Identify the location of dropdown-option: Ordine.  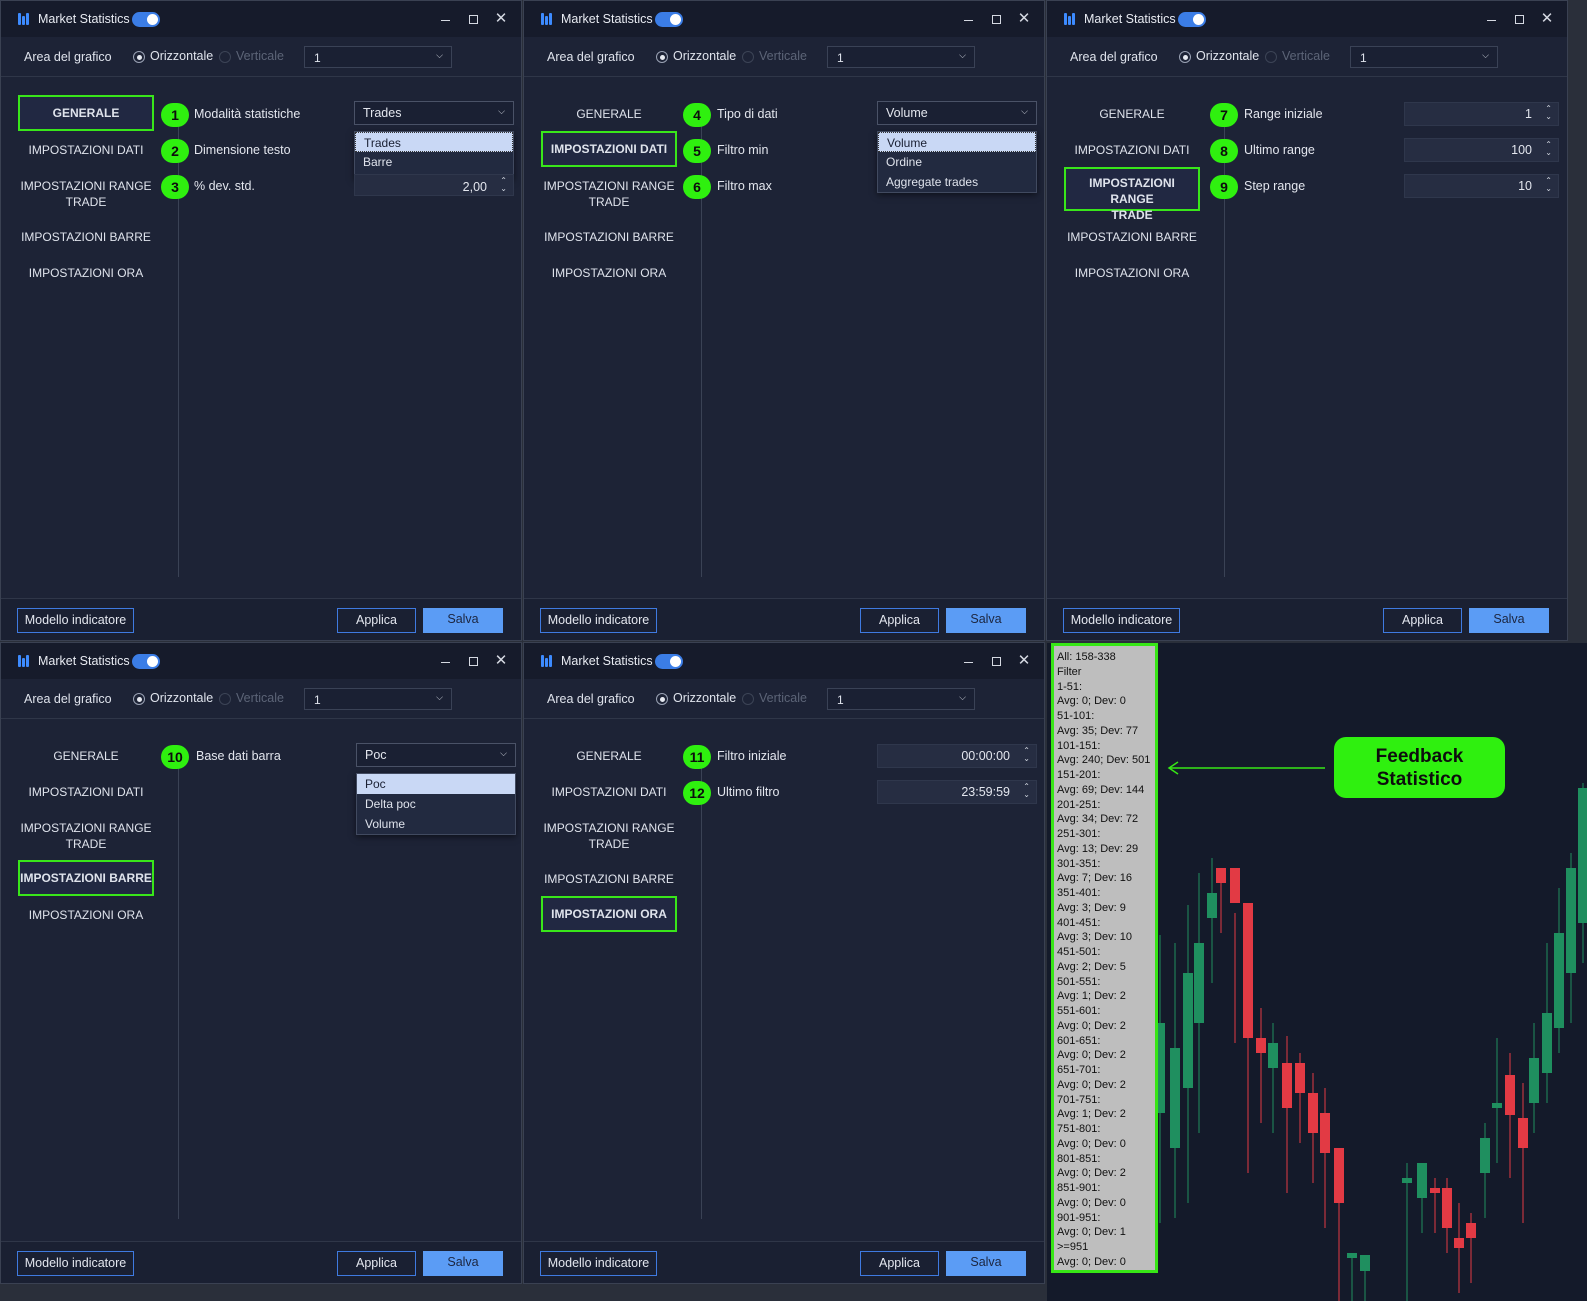
(904, 162).